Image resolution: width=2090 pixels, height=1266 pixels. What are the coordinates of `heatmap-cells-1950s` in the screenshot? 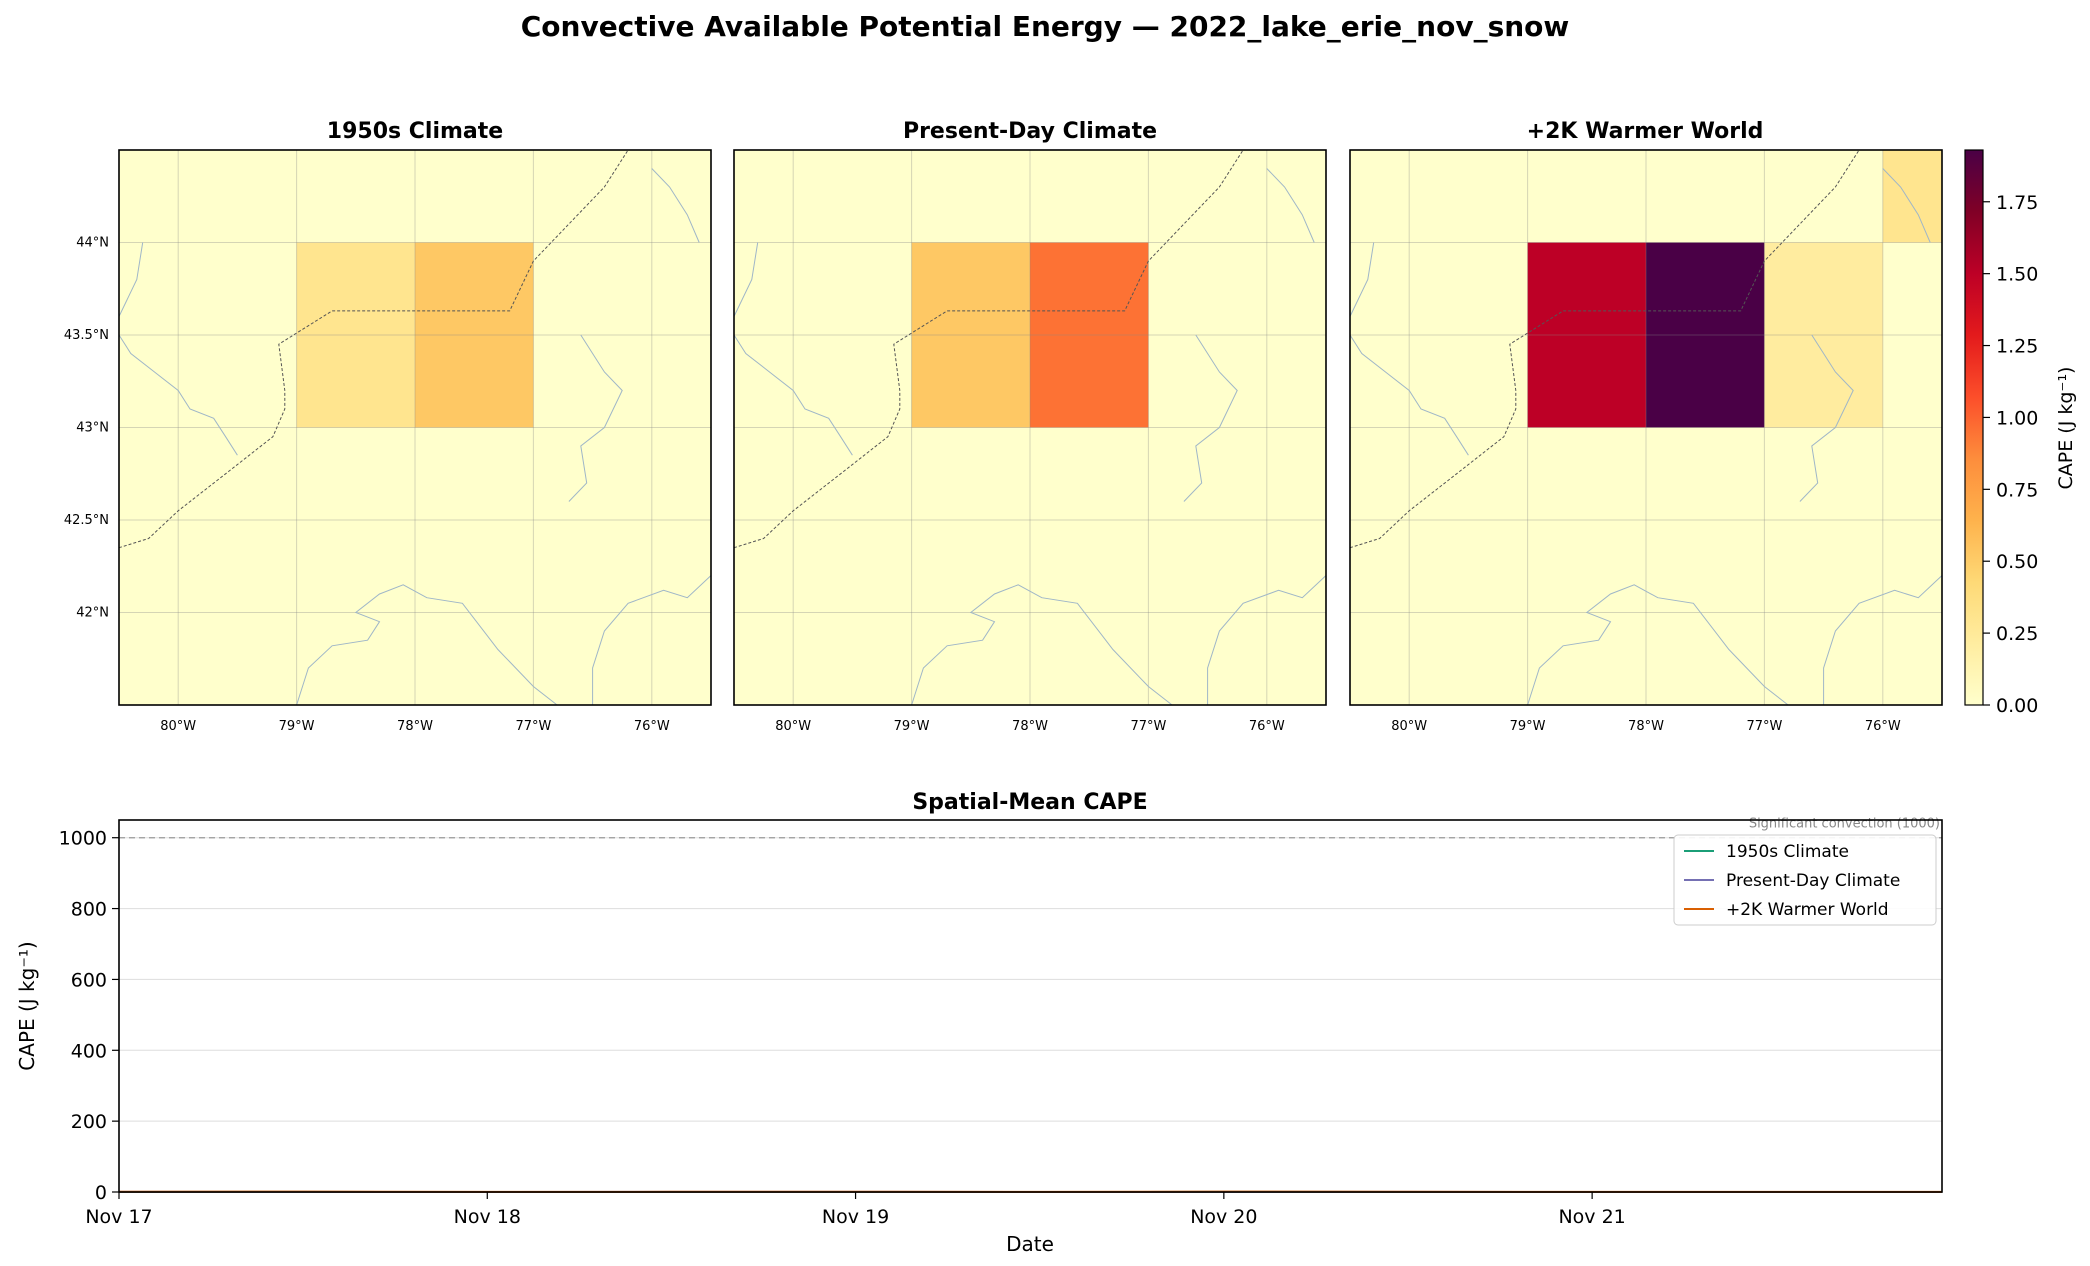 It's located at (415, 335).